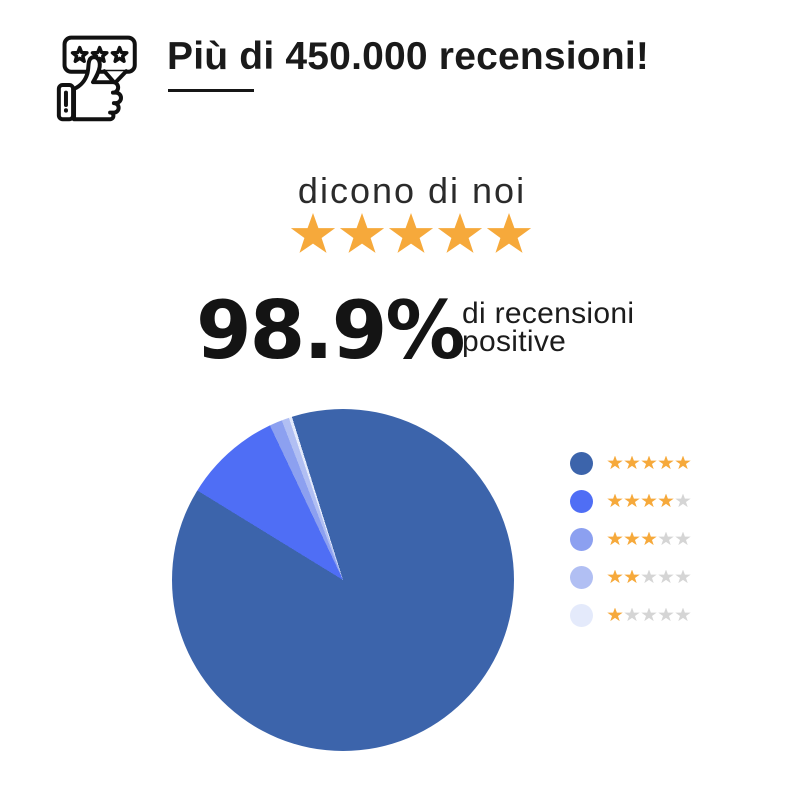 The image size is (800, 800). I want to click on tagline-text: dicono di noi, so click(412, 190).